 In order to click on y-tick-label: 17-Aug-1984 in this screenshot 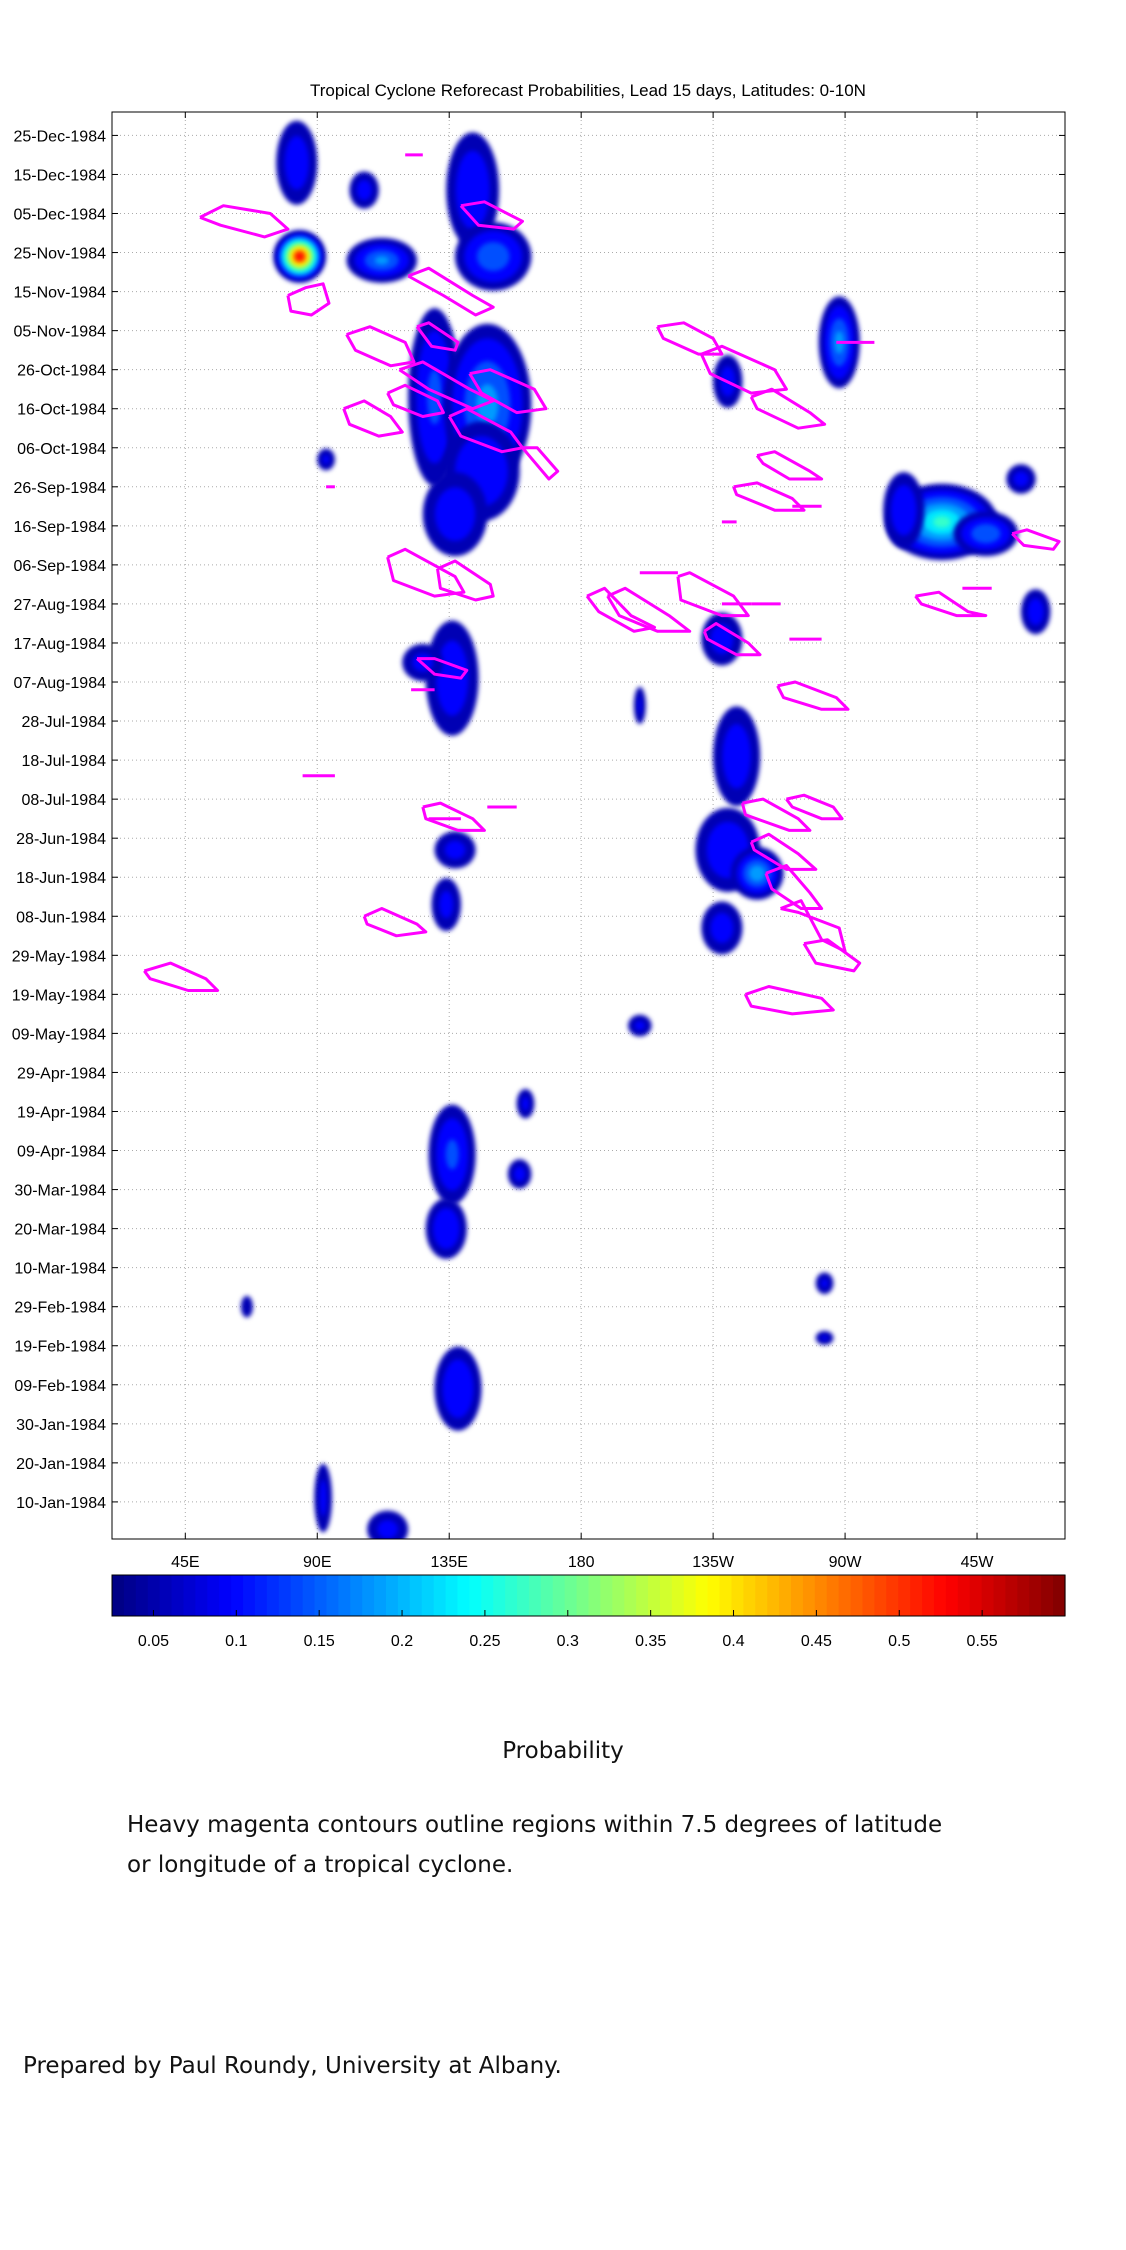, I will do `click(59, 644)`.